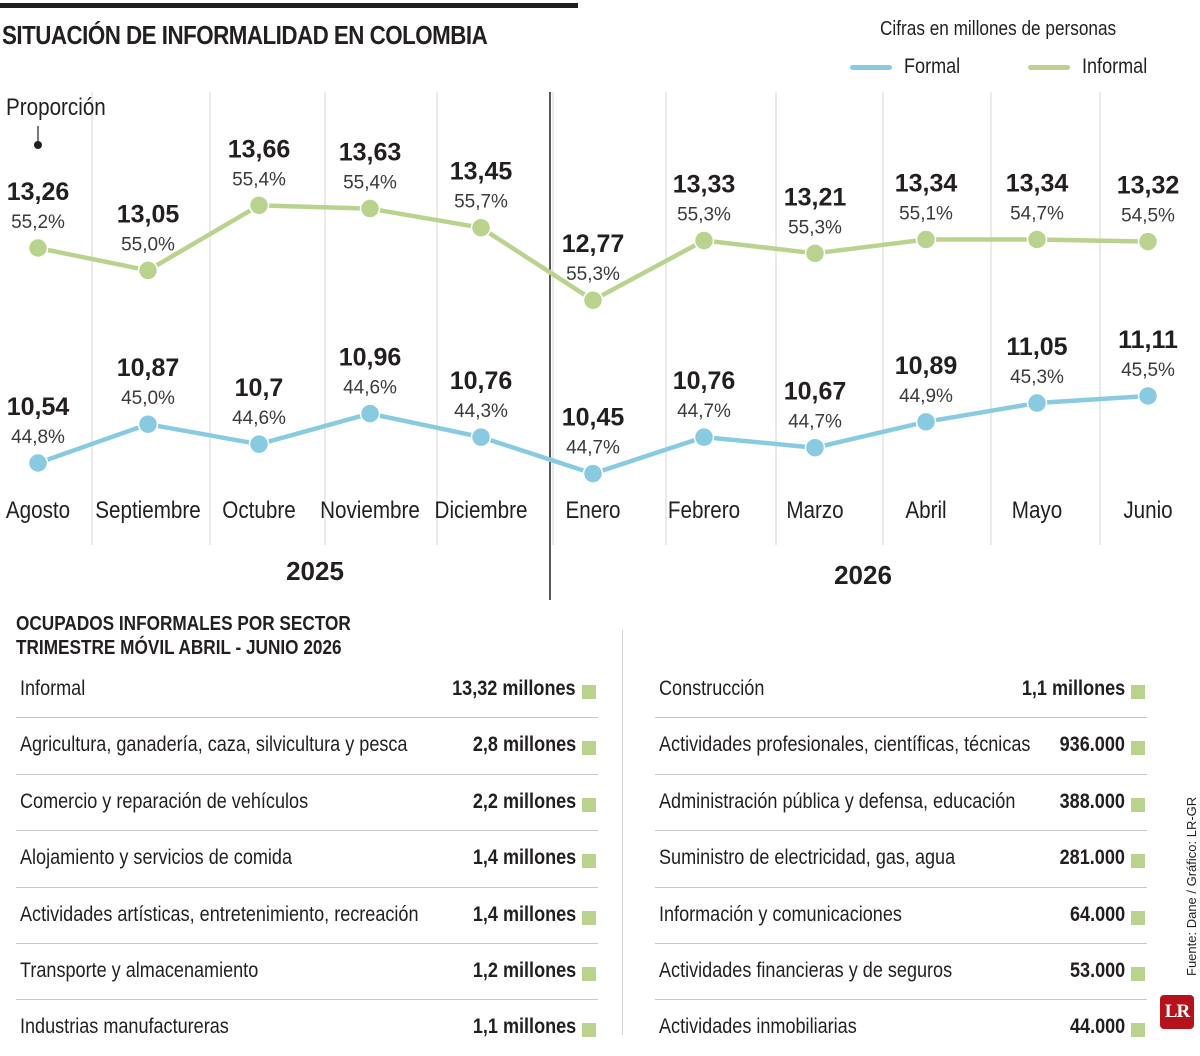 This screenshot has width=1200, height=1056. I want to click on legend-item-informal: Informal, so click(1093, 67).